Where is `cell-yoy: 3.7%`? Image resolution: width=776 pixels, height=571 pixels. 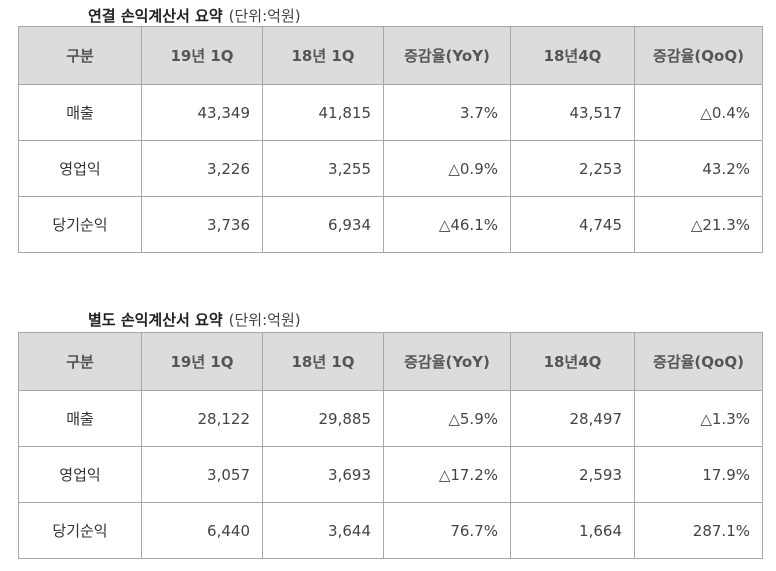 cell-yoy: 3.7% is located at coordinates (447, 112).